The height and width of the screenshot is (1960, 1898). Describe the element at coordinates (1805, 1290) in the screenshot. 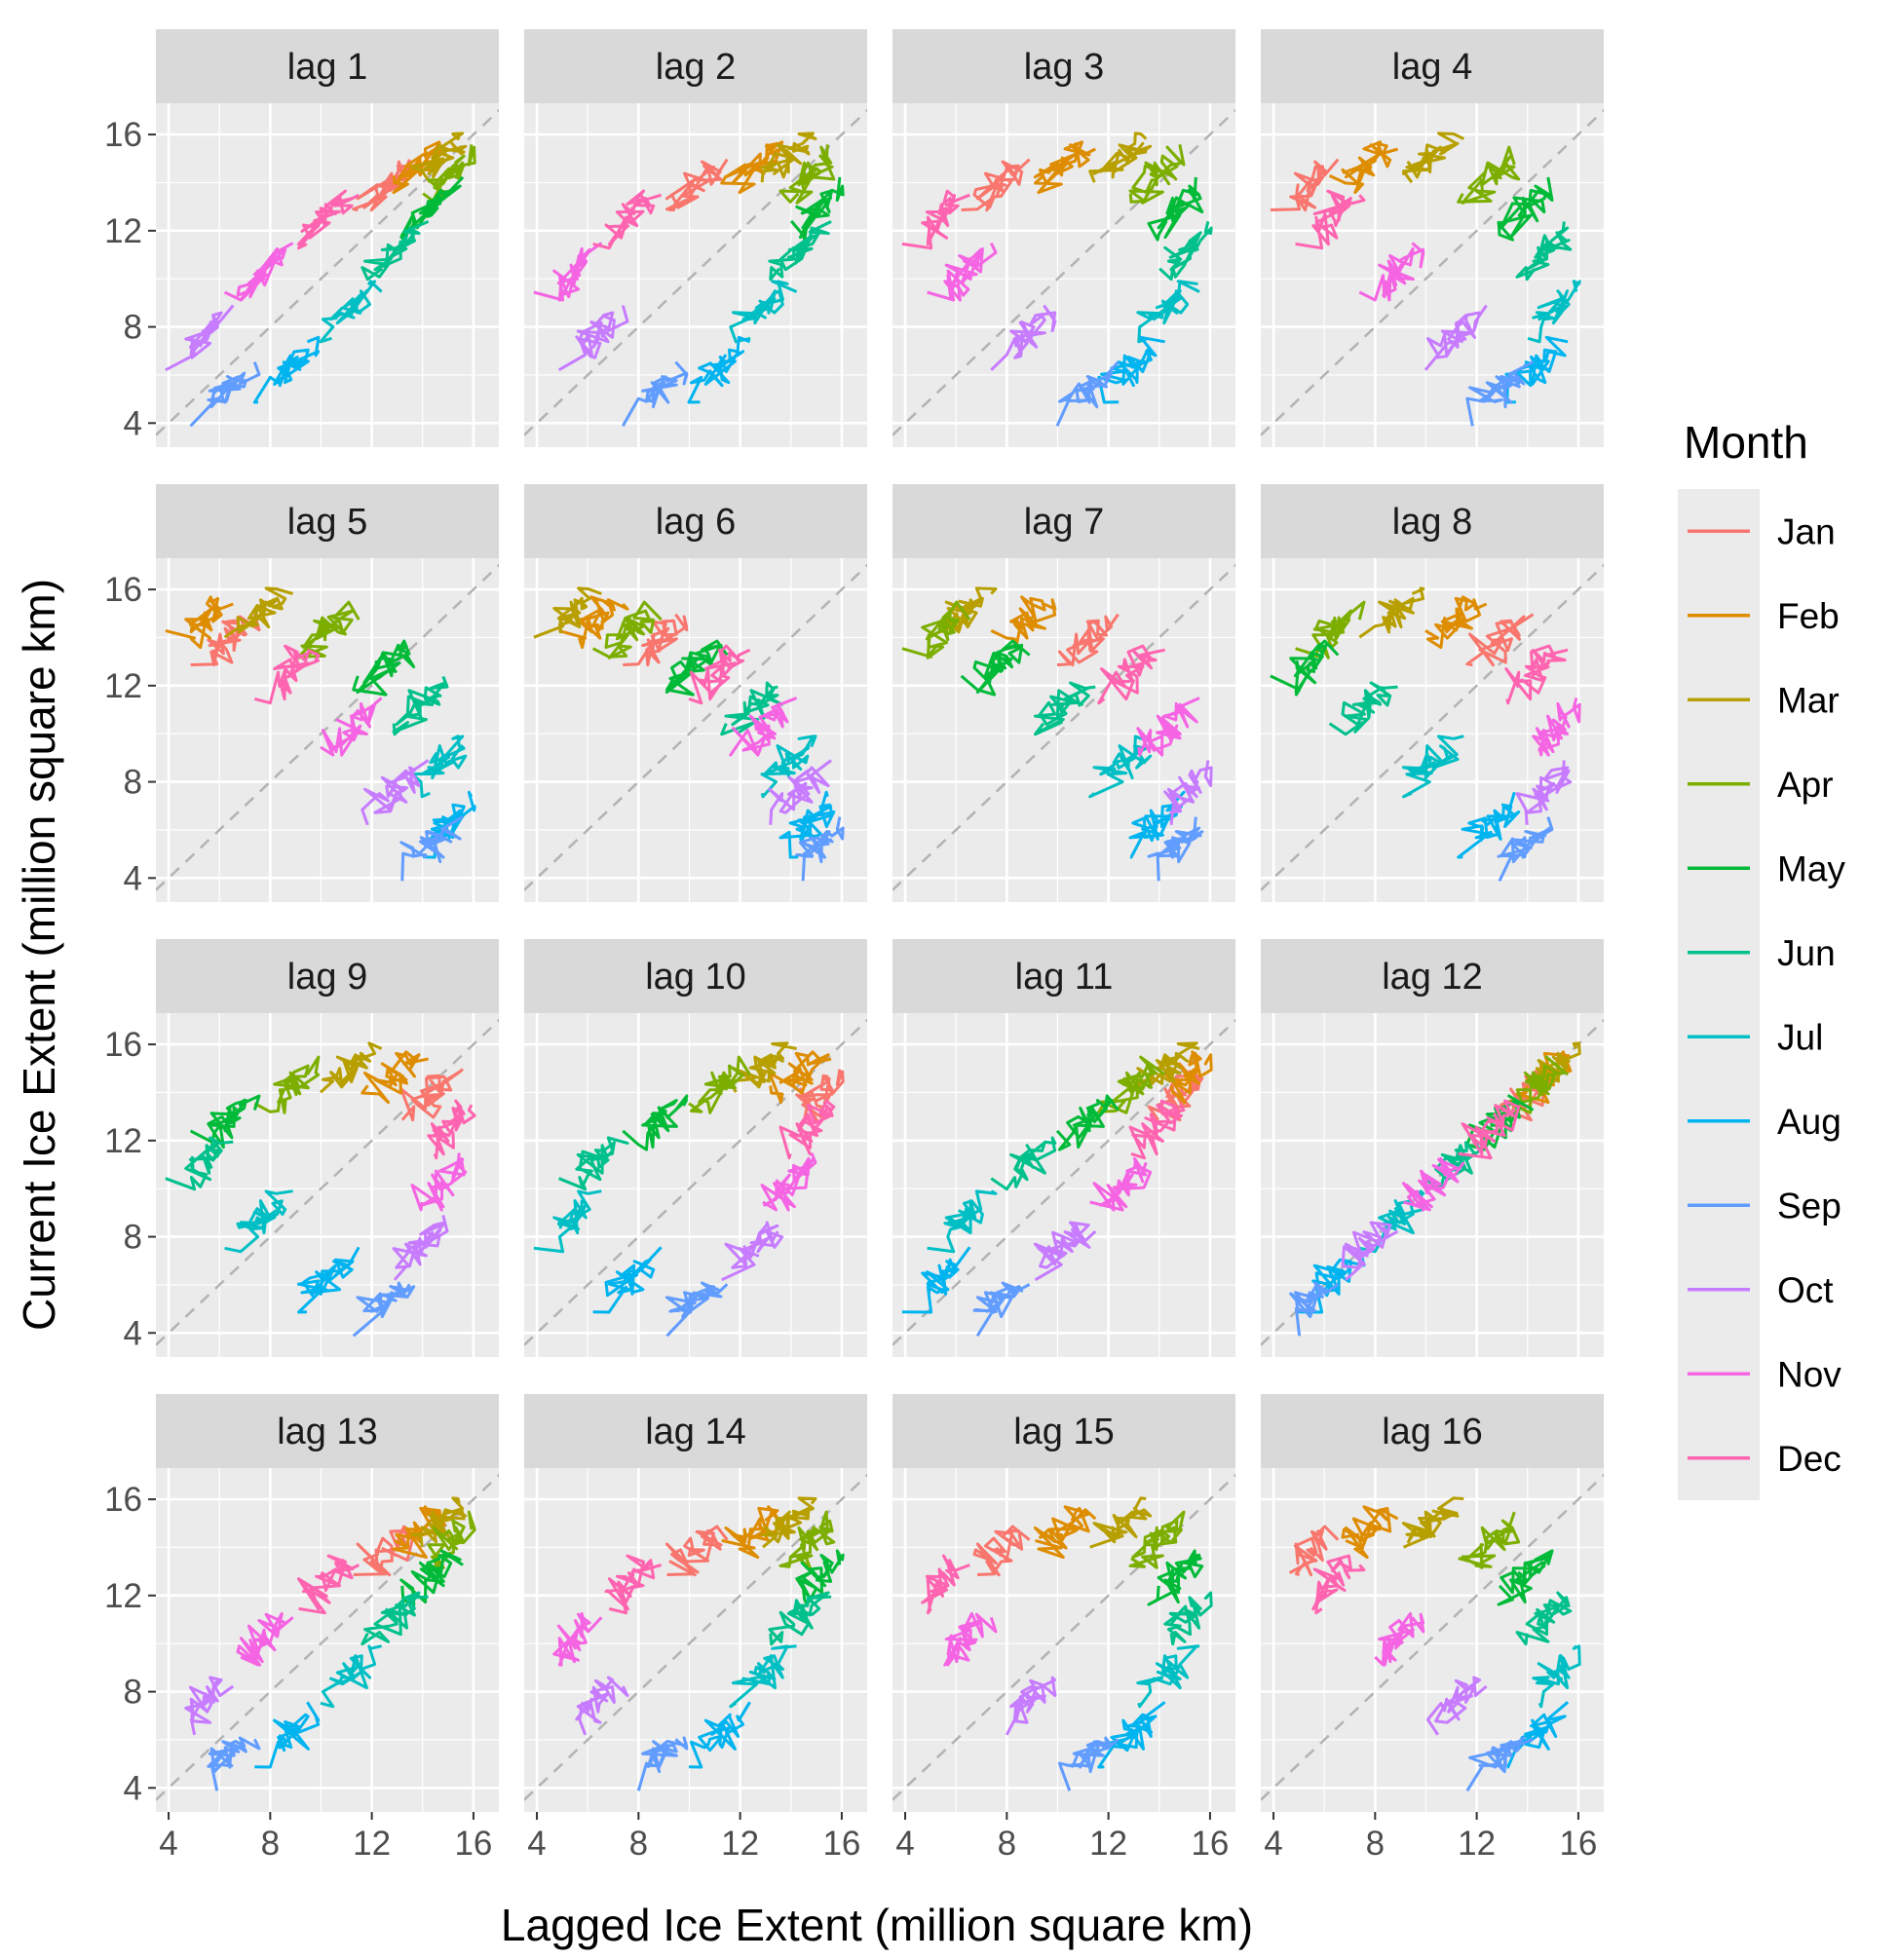

I see `legend-label-oct: Oct` at that location.